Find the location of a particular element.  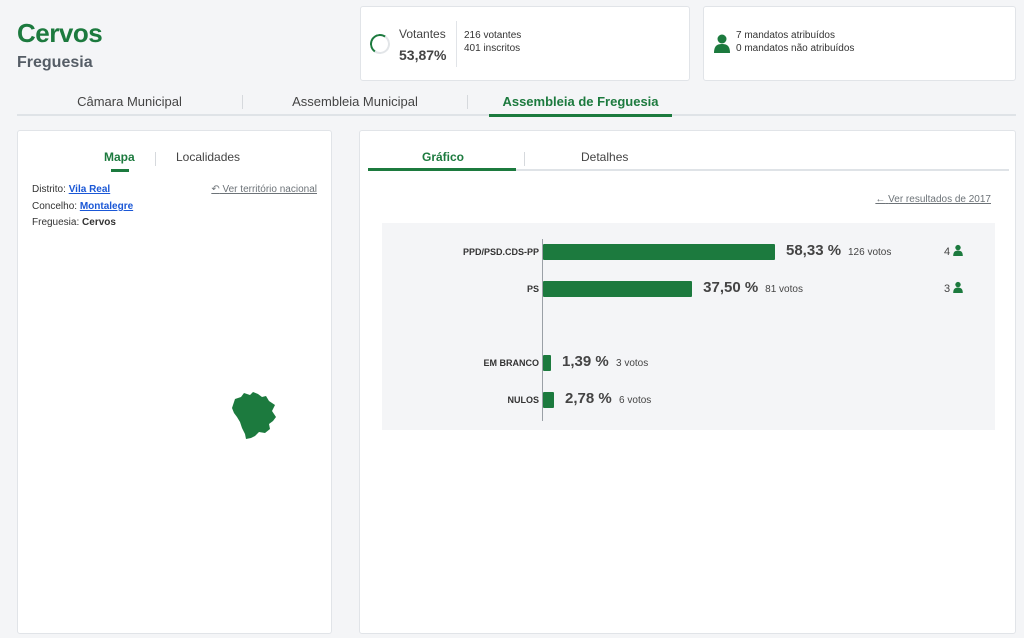

freguesia-label: Freguesia: is located at coordinates (56, 222).